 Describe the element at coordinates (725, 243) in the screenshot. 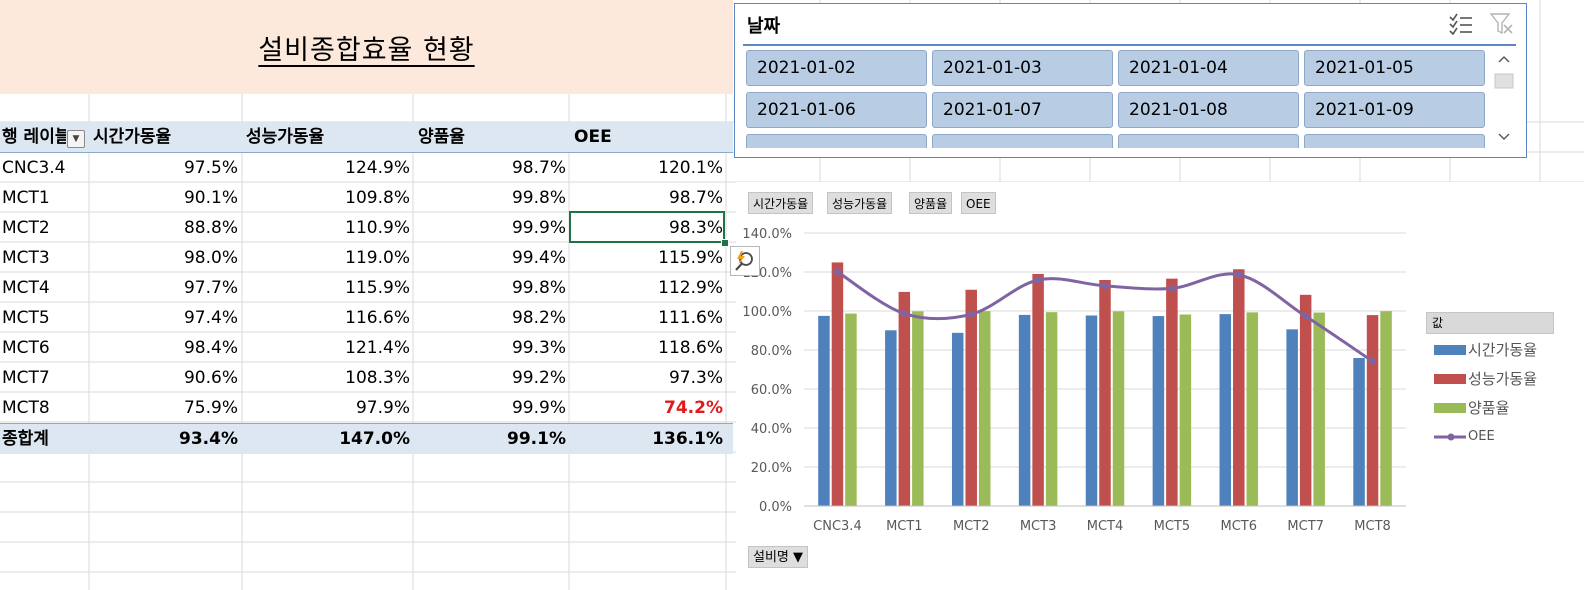

I see `fill-handle` at that location.